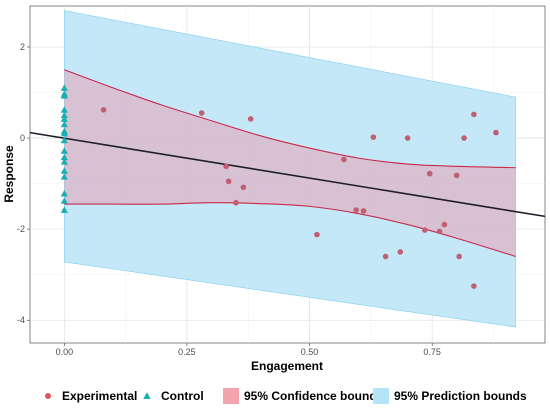 The height and width of the screenshot is (408, 550). Describe the element at coordinates (22, 138) in the screenshot. I see `y-tick-label: 0` at that location.